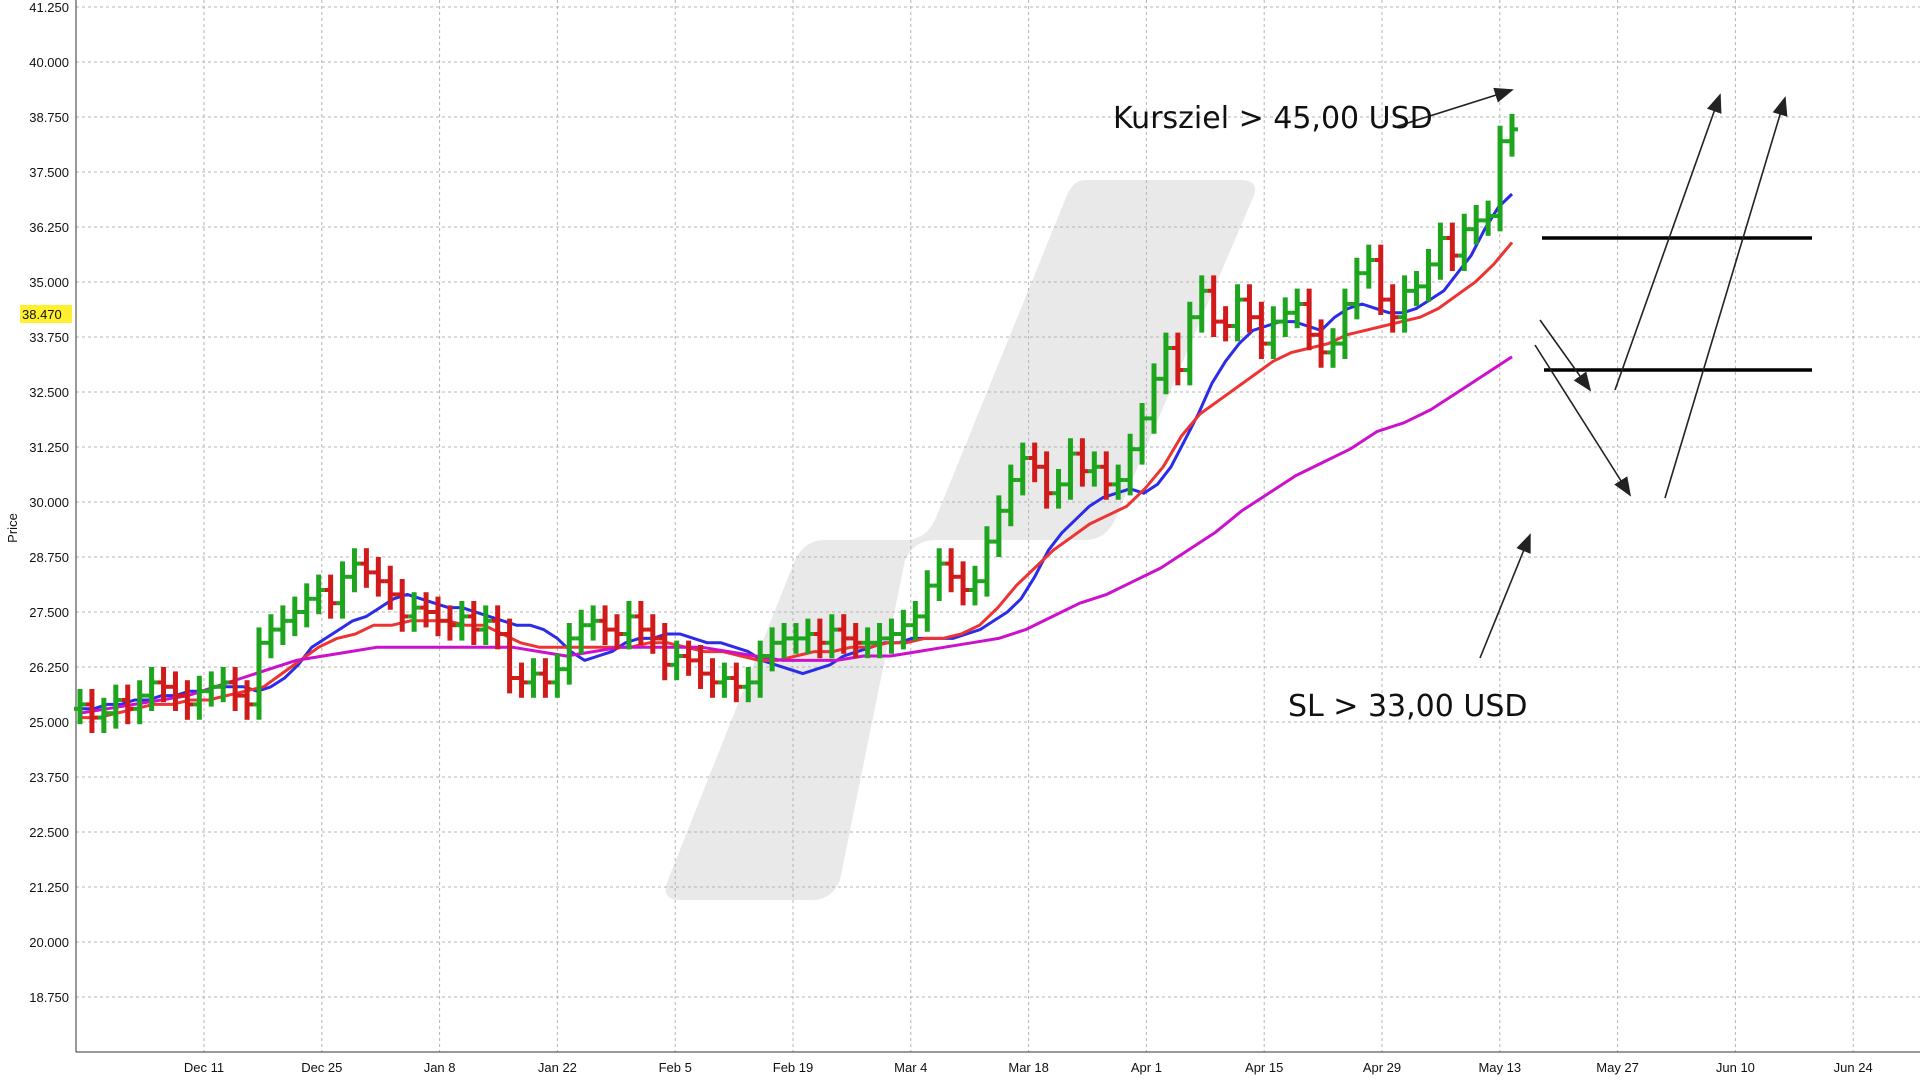 The image size is (1920, 1080). Describe the element at coordinates (1499, 1067) in the screenshot. I see `x-tick-label: May 13` at that location.